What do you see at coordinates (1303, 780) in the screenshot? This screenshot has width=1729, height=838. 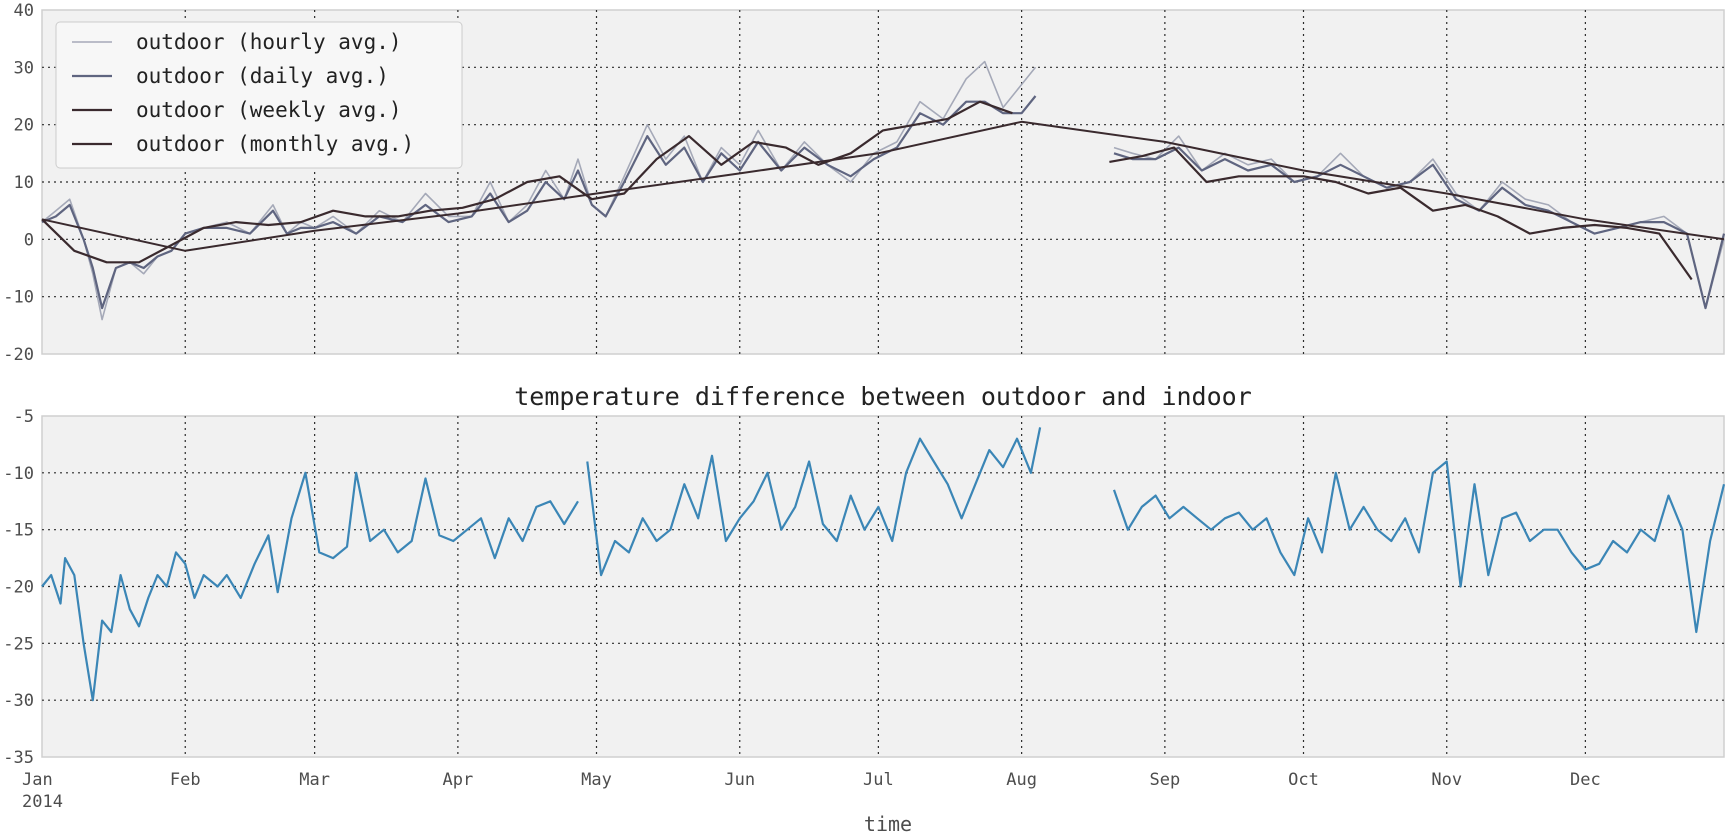 I see `x-tick-label: Oct` at bounding box center [1303, 780].